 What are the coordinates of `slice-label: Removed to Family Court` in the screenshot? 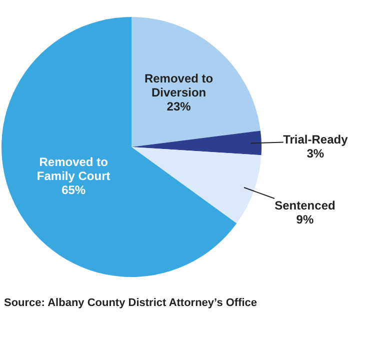 It's located at (73, 168).